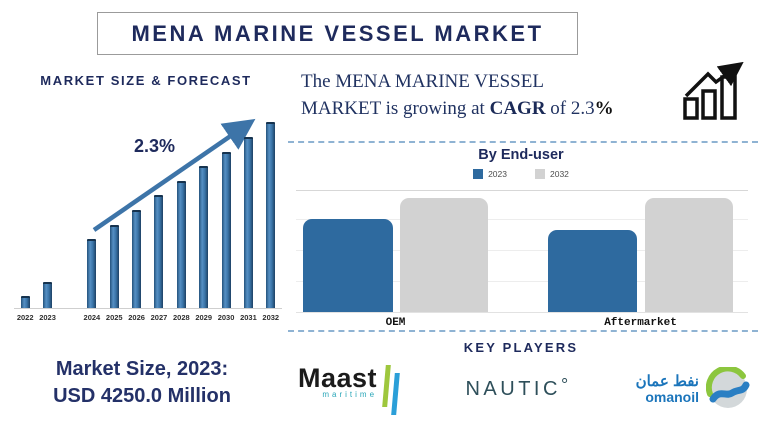  I want to click on omanoil-name: omanoil, so click(672, 397).